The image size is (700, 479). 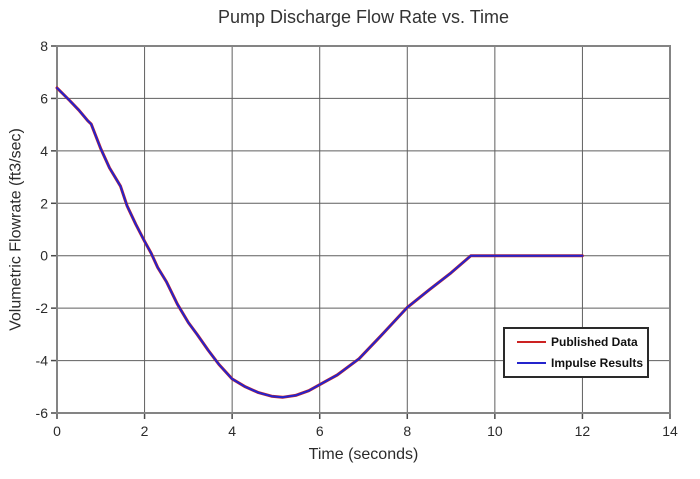 I want to click on y-tick-label: 8, so click(x=44, y=46).